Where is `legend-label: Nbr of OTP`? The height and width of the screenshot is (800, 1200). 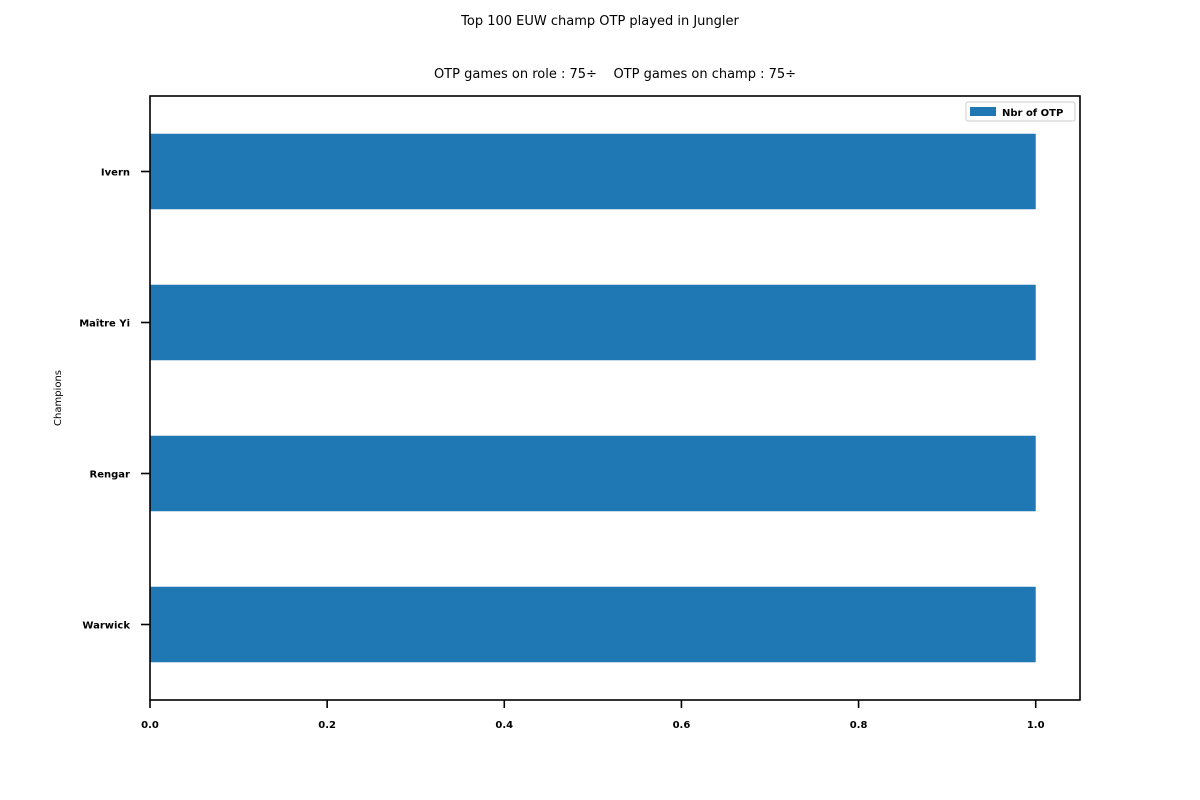
legend-label: Nbr of OTP is located at coordinates (1032, 113).